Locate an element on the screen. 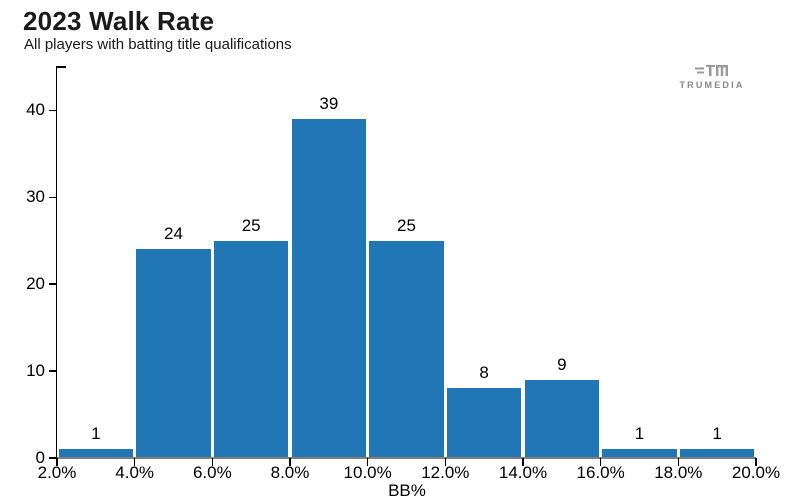 Image resolution: width=800 pixels, height=500 pixels. x-axis-tick-label: 10.0% is located at coordinates (367, 472).